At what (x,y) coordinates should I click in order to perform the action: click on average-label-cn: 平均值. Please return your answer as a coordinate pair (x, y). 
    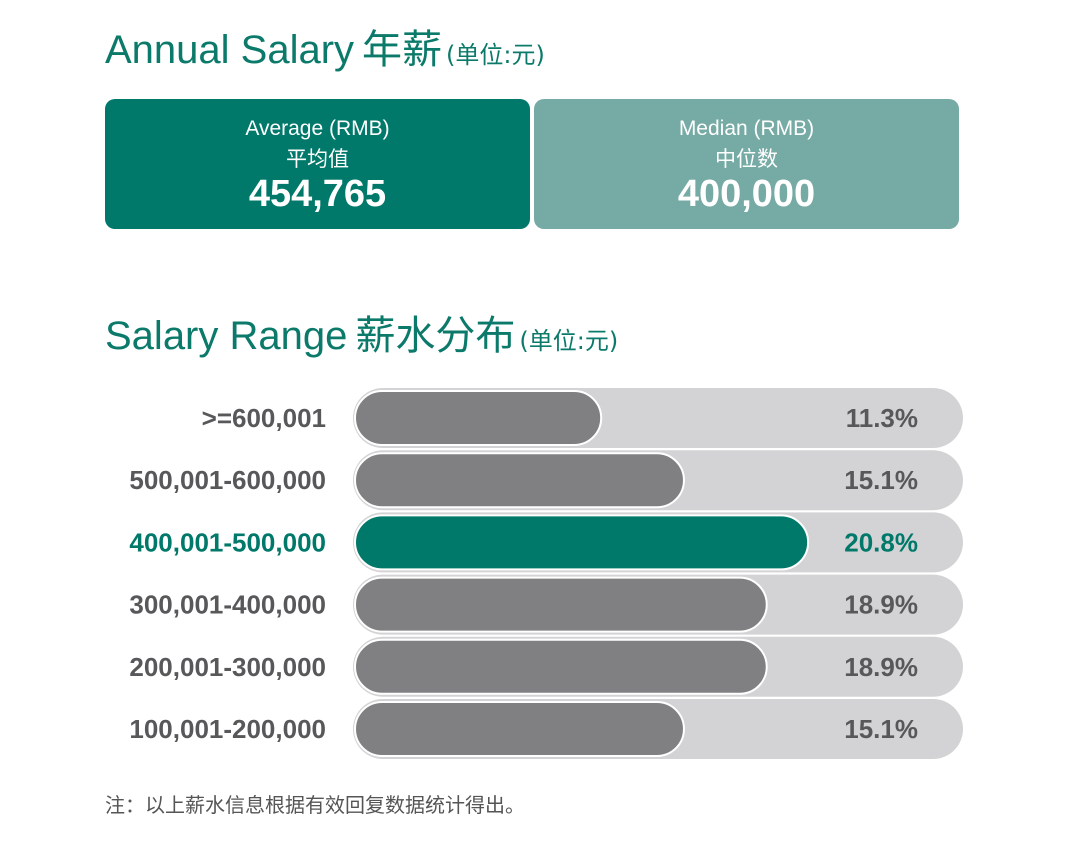
    Looking at the image, I should click on (317, 159).